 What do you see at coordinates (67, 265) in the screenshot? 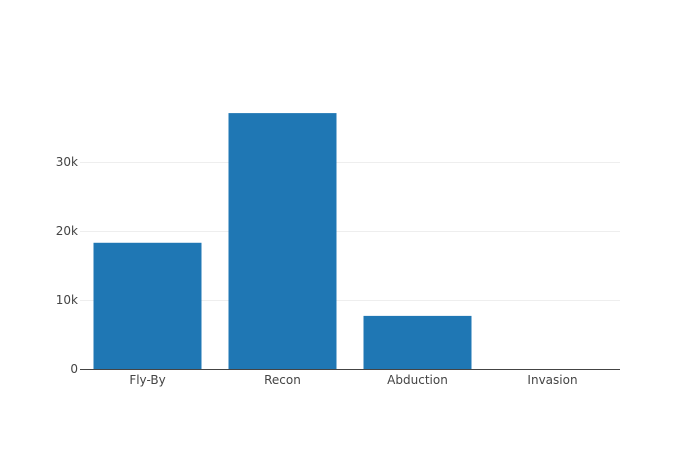
I see `y-tick-labels: 0 10k 20k 30k` at bounding box center [67, 265].